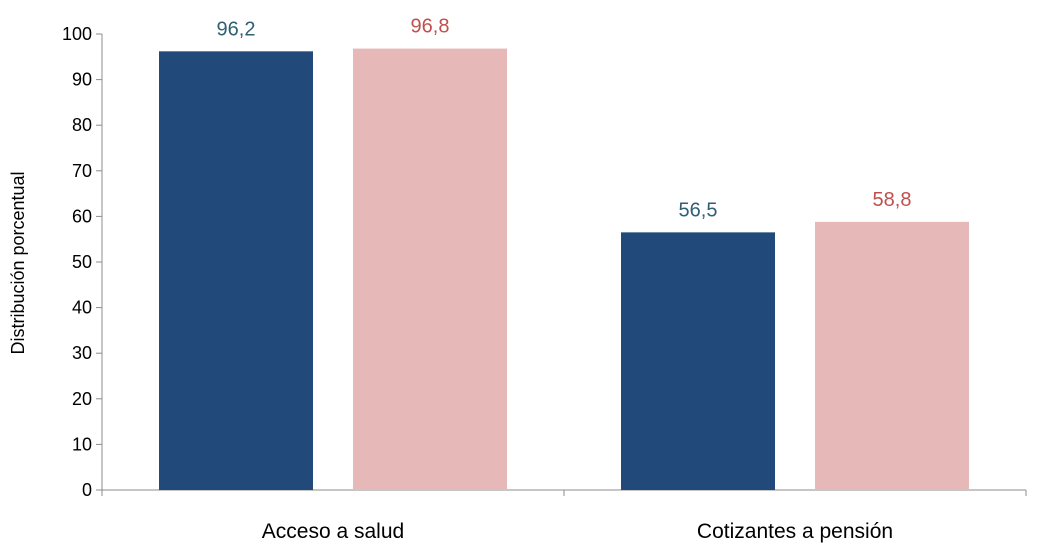 The image size is (1038, 546). I want to click on bar-value-label: 96,2, so click(236, 29).